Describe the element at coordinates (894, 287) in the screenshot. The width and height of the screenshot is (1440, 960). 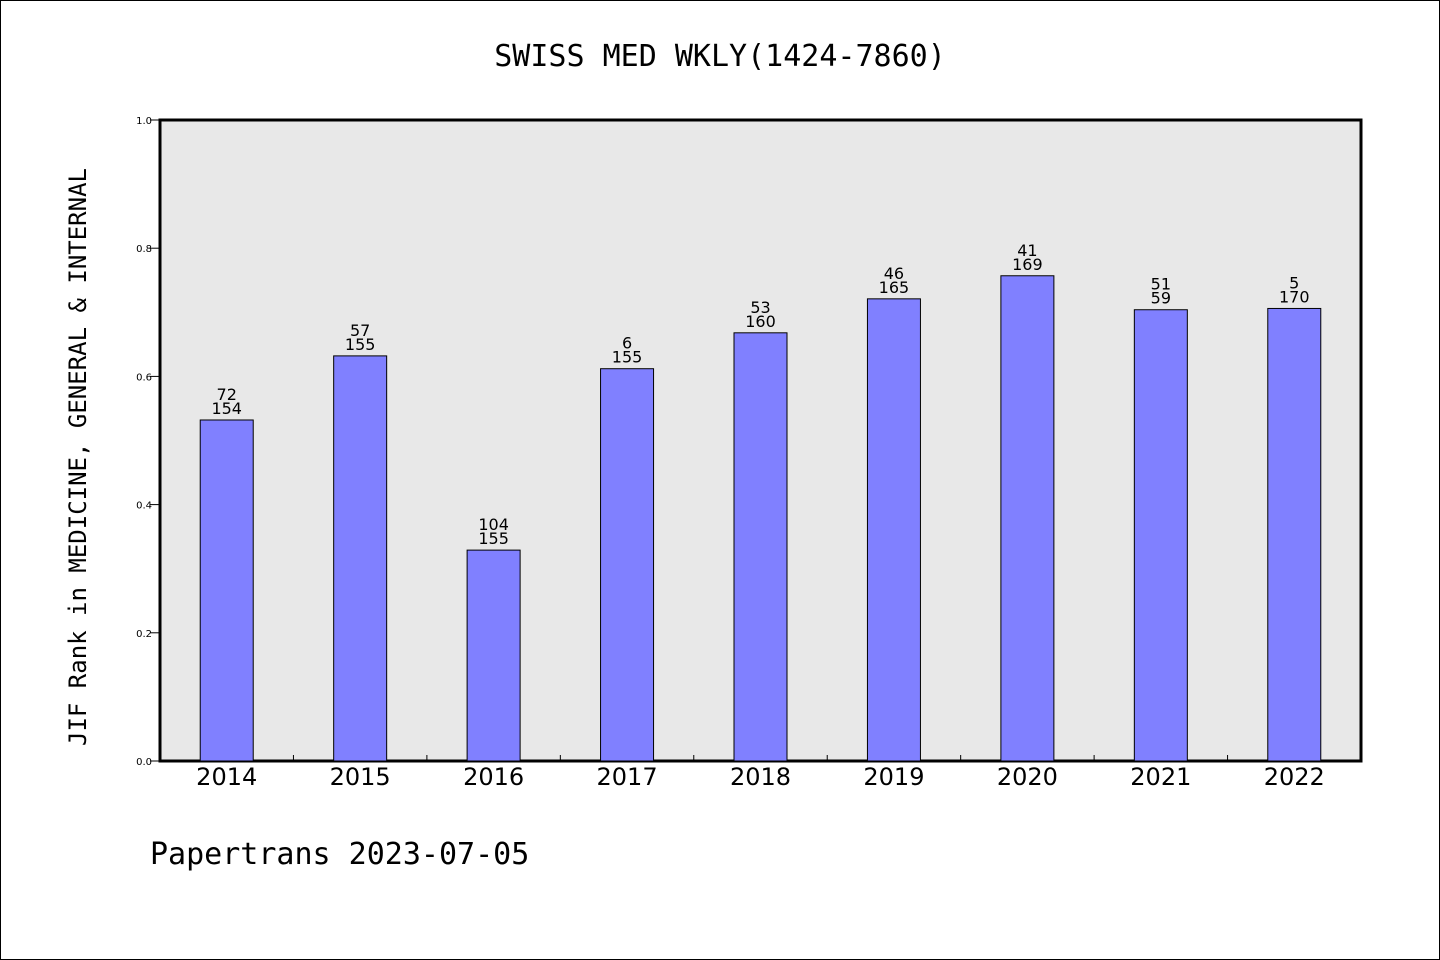
I see `bar-total-label: 165` at that location.